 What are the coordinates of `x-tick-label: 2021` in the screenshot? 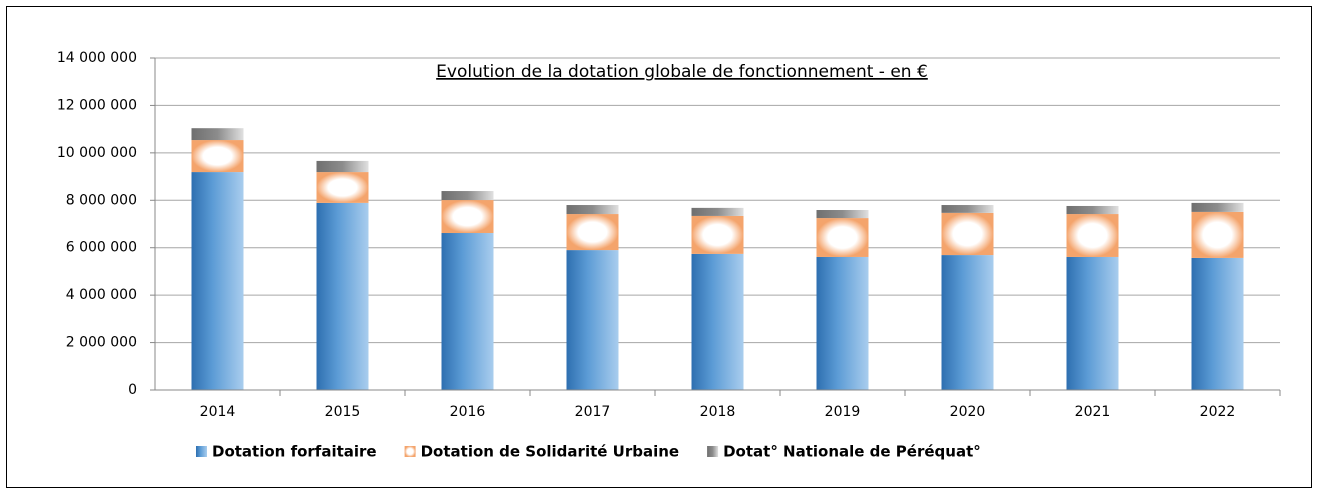 It's located at (1093, 412).